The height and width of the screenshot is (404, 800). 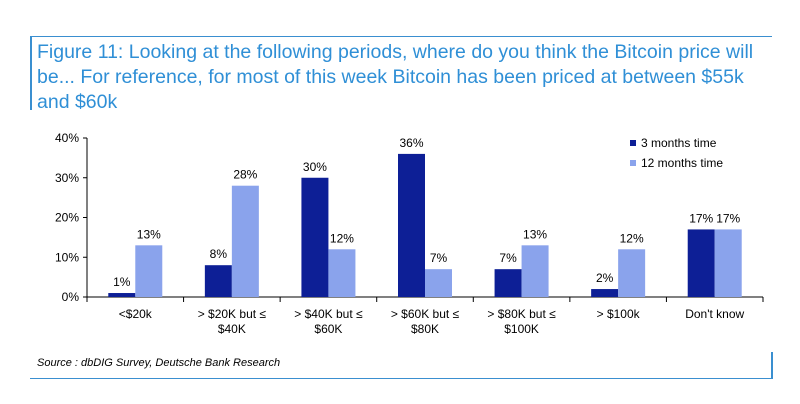 I want to click on legend-label: 3 months time, so click(x=679, y=143).